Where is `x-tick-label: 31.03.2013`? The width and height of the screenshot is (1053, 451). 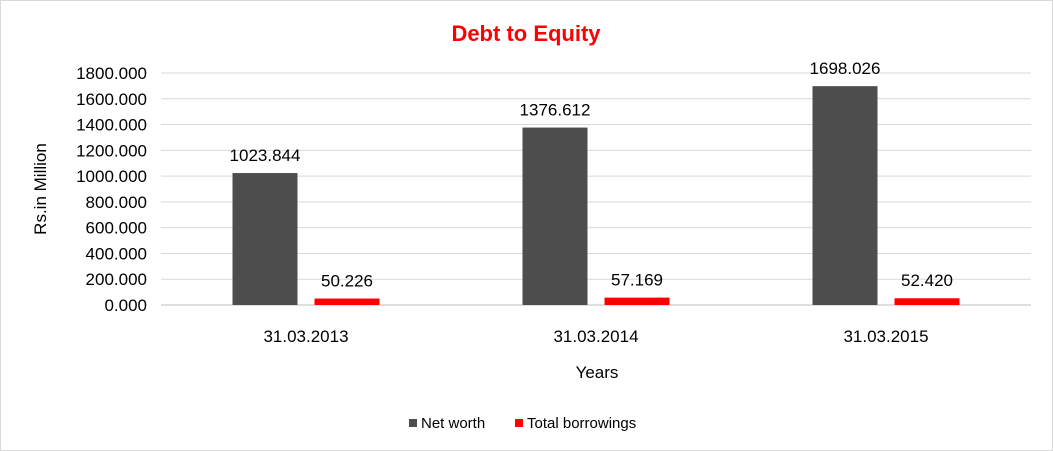 x-tick-label: 31.03.2013 is located at coordinates (305, 336).